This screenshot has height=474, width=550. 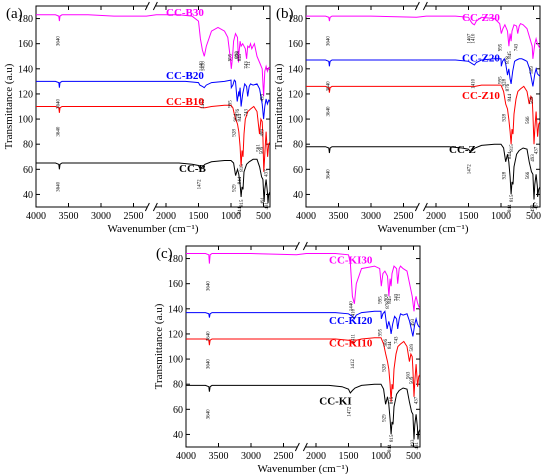 What do you see at coordinates (25, 69) in the screenshot?
I see `y-tick-label: 140` at bounding box center [25, 69].